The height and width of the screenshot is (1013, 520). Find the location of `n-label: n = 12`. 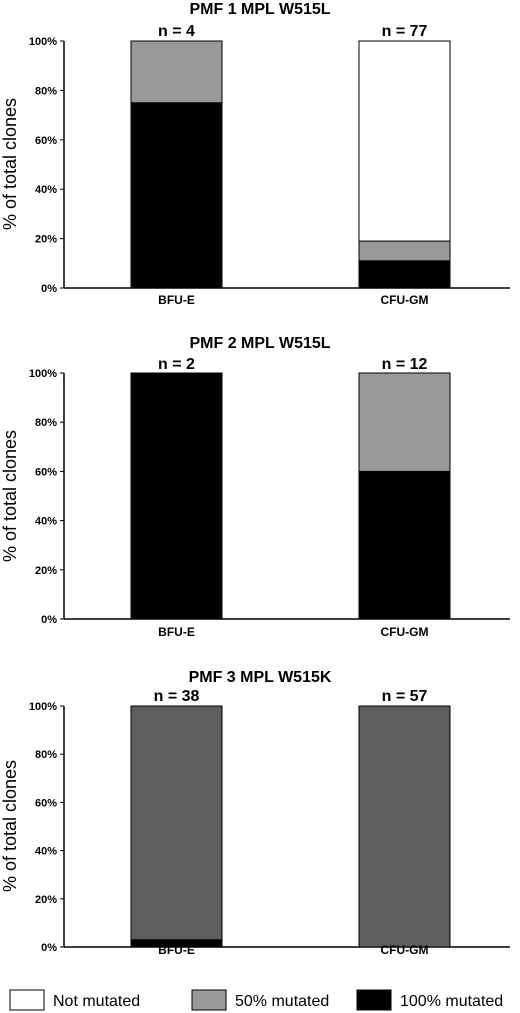

n-label: n = 12 is located at coordinates (405, 364).